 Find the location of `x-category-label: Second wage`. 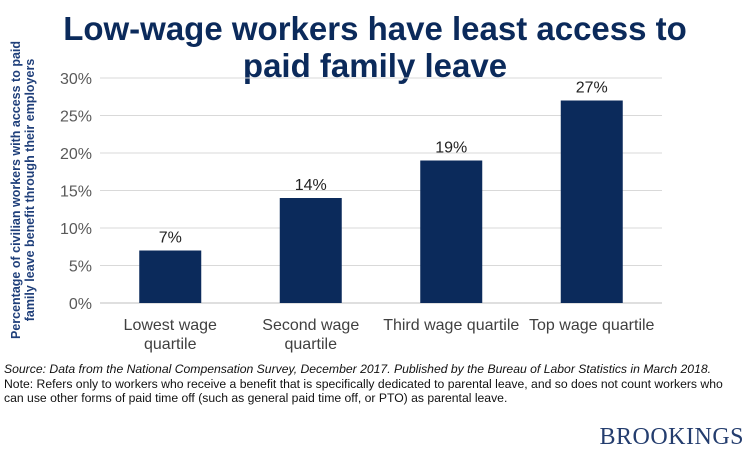

x-category-label: Second wage is located at coordinates (310, 325).